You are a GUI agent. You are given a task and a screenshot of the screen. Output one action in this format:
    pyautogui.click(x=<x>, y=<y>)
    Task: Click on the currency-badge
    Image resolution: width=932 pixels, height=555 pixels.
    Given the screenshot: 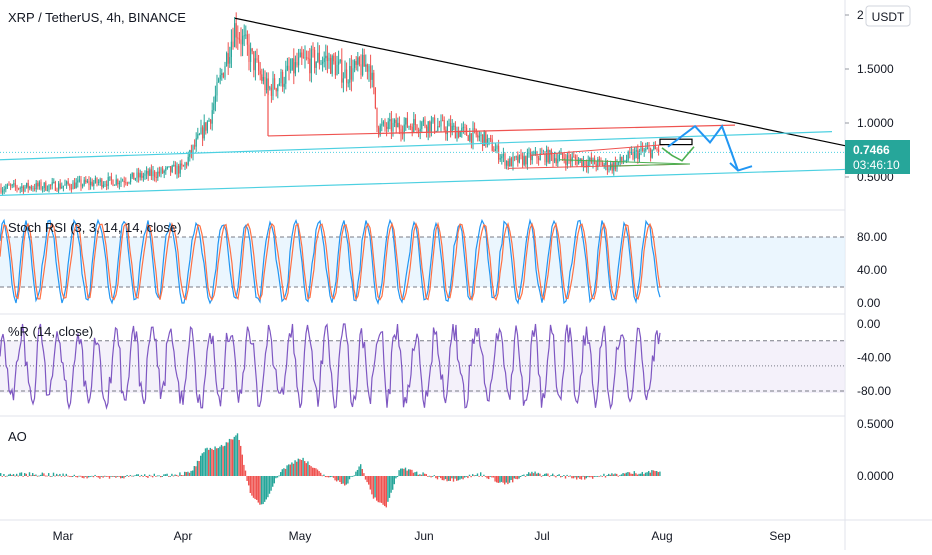 What is the action you would take?
    pyautogui.click(x=888, y=16)
    